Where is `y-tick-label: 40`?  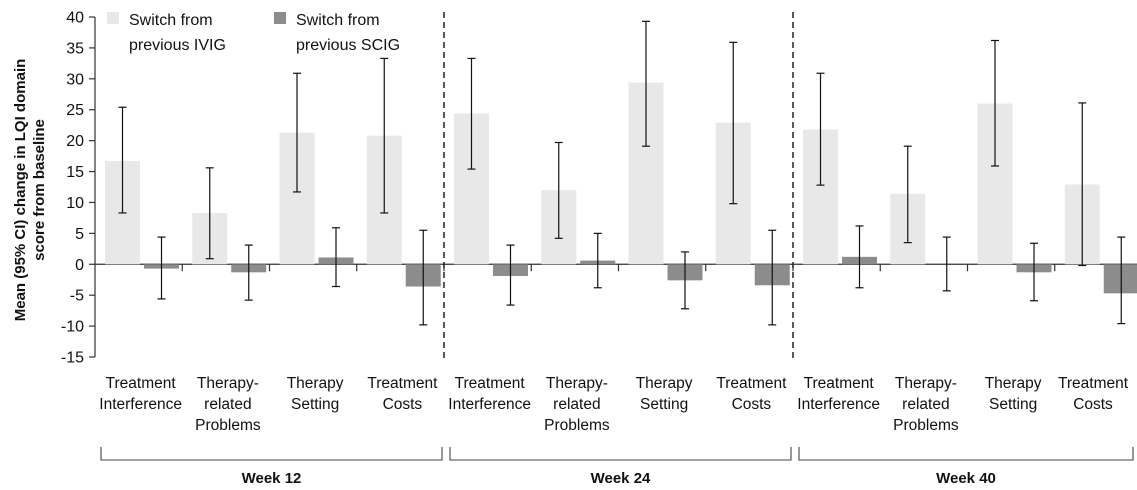 y-tick-label: 40 is located at coordinates (75, 18).